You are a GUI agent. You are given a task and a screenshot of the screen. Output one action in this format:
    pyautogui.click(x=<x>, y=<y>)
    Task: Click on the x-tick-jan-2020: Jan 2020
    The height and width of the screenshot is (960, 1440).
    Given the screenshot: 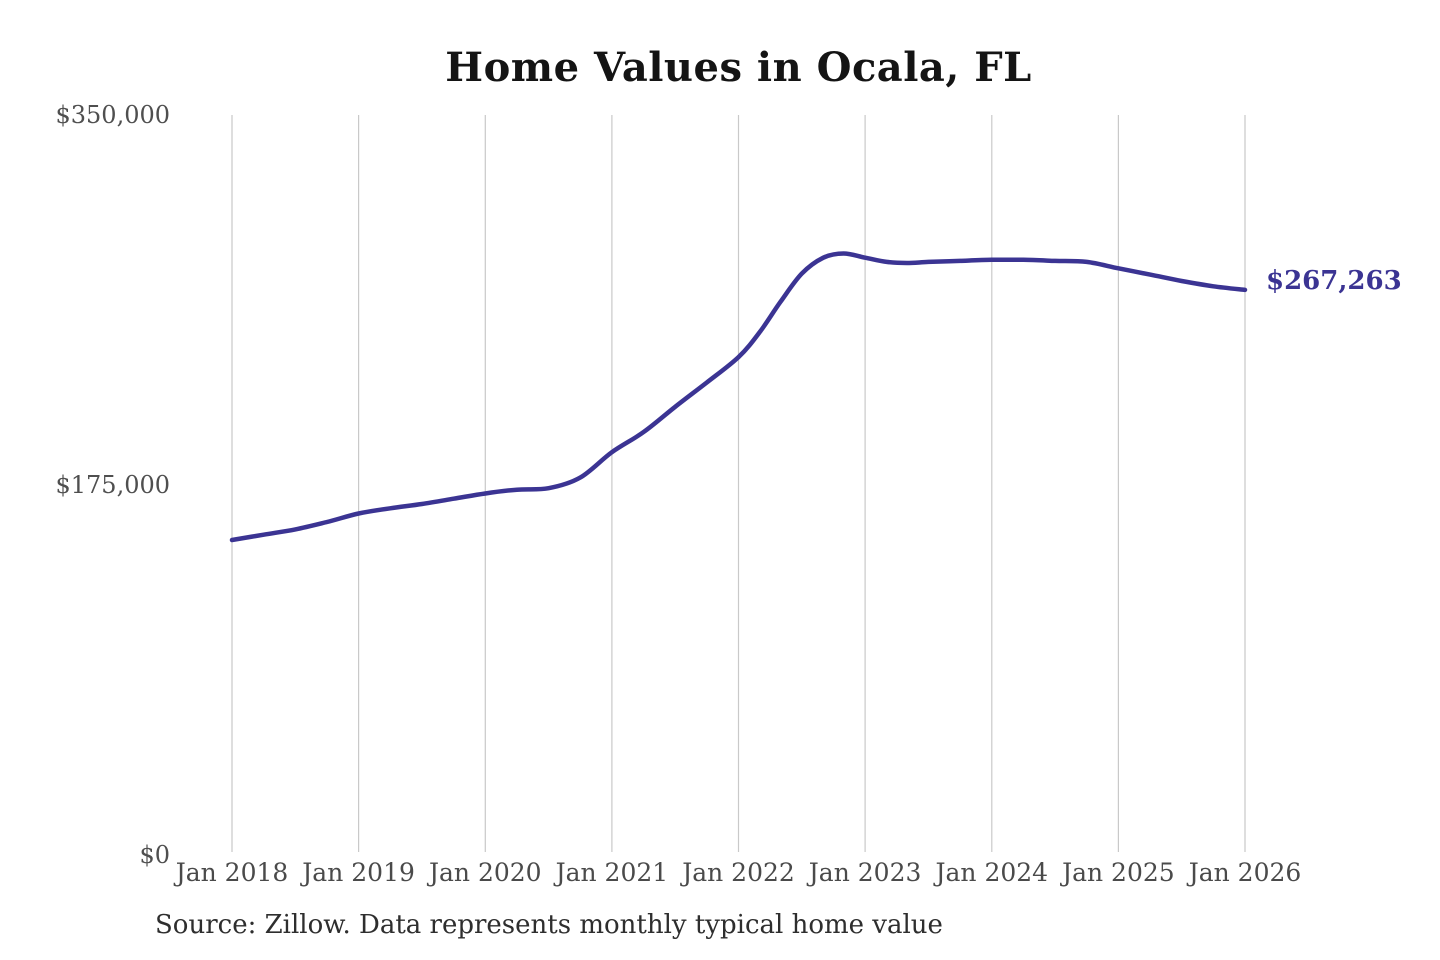 What is the action you would take?
    pyautogui.click(x=485, y=872)
    